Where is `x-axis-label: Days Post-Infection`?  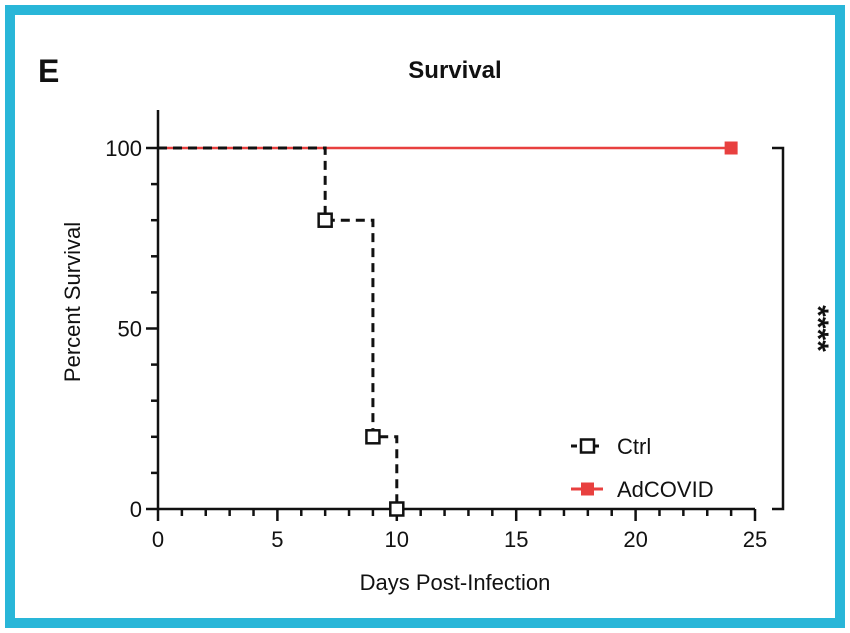 x-axis-label: Days Post-Infection is located at coordinates (455, 582).